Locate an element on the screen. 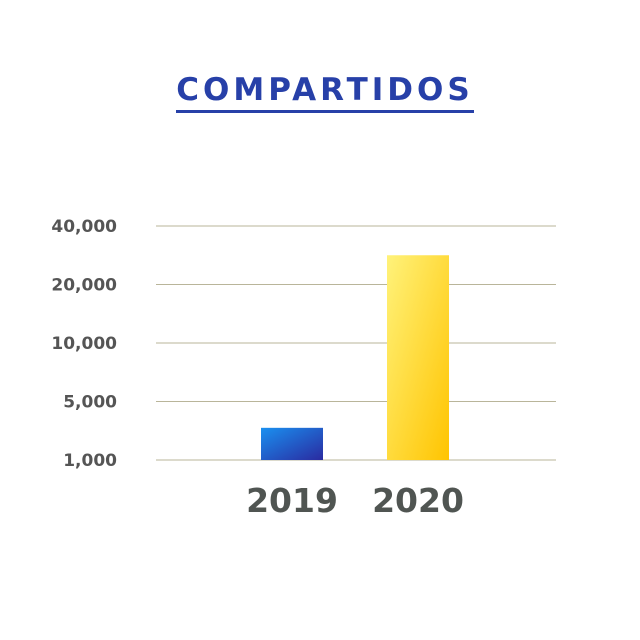 This screenshot has width=640, height=640. y-tick-label: 40,000 is located at coordinates (84, 227).